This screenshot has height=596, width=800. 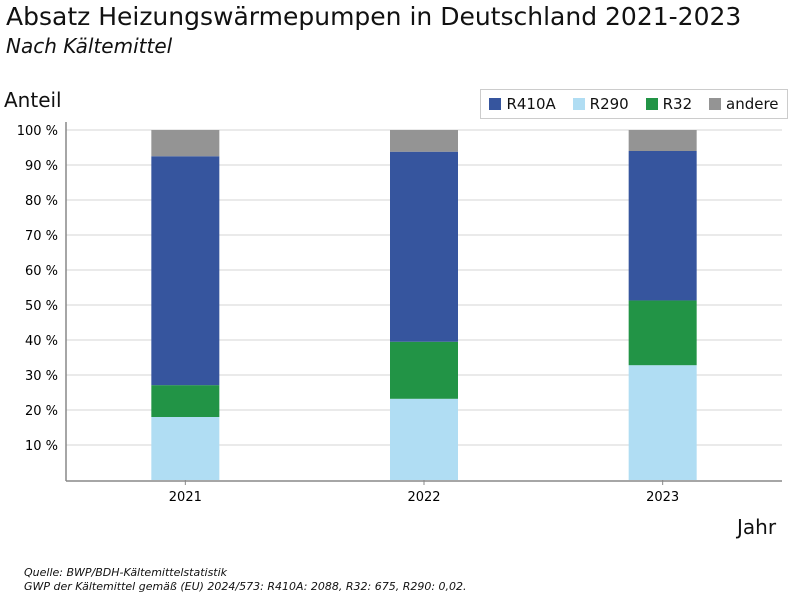 I want to click on y-tick-label: 50 %, so click(x=41, y=306).